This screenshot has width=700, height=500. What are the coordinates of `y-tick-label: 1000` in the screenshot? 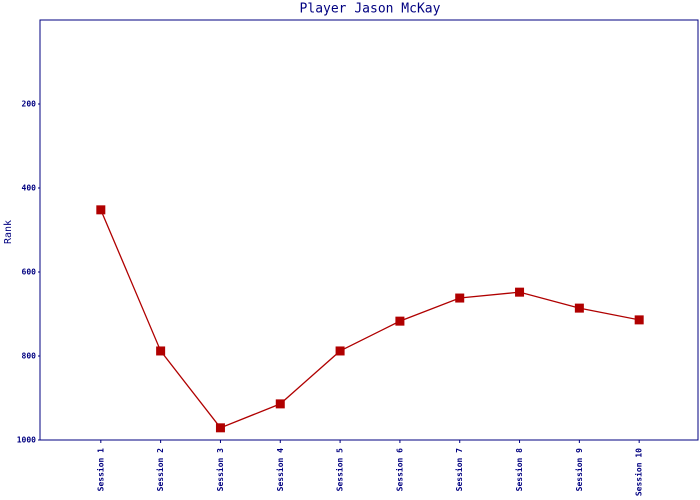 It's located at (26, 440).